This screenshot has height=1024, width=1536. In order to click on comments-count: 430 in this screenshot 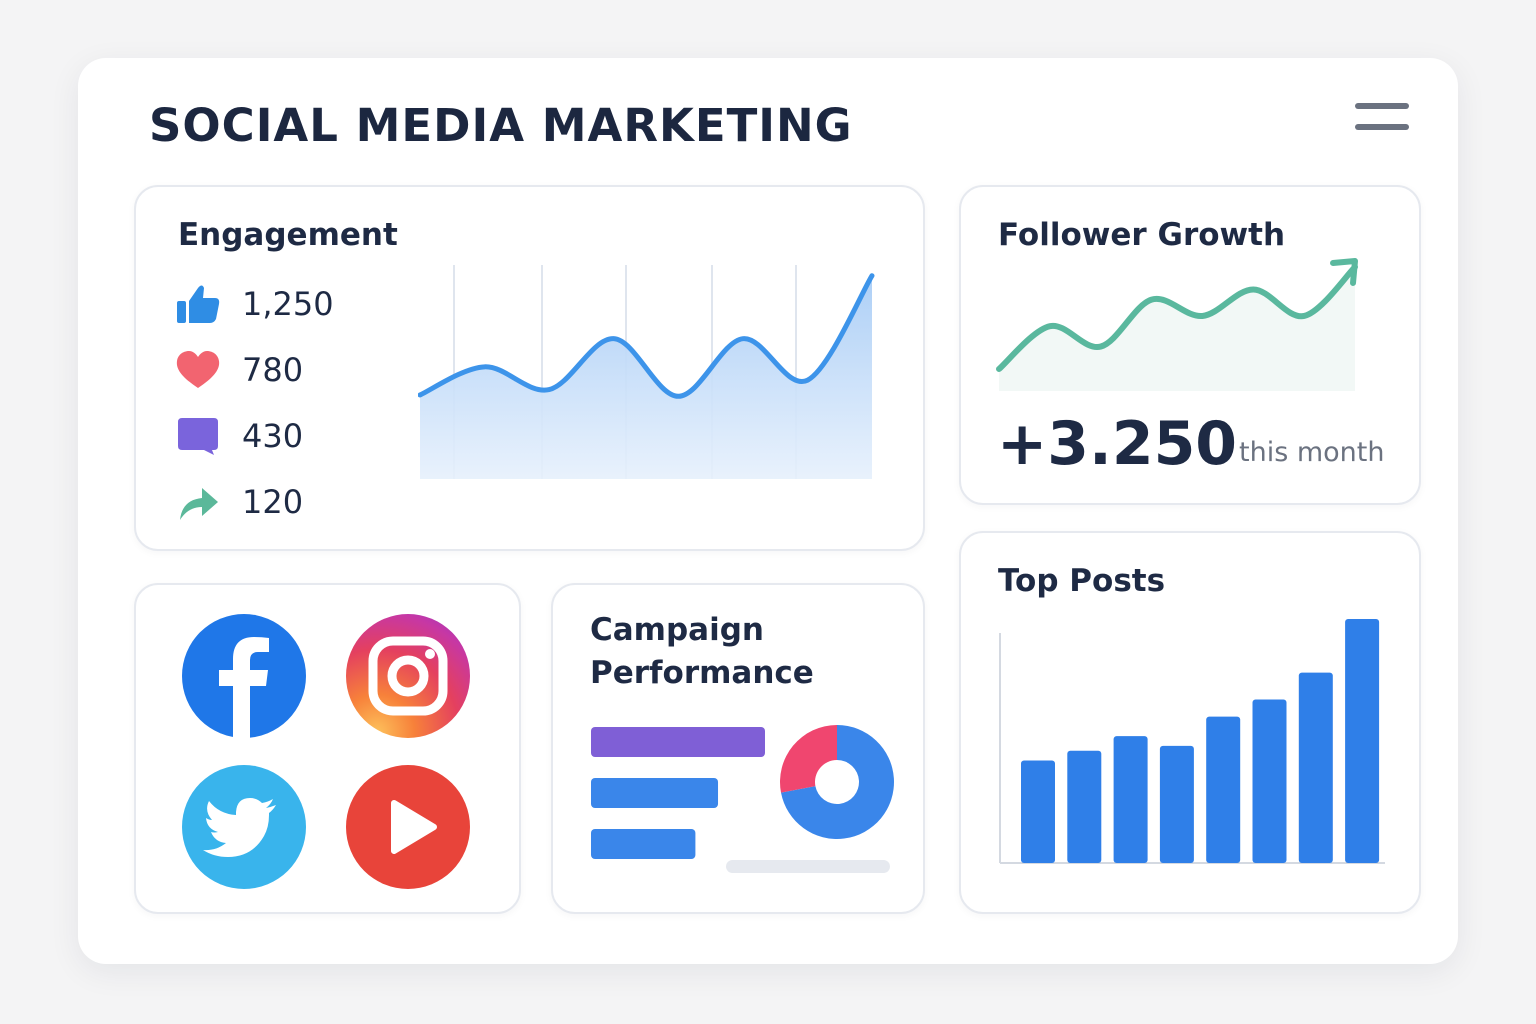, I will do `click(273, 436)`.